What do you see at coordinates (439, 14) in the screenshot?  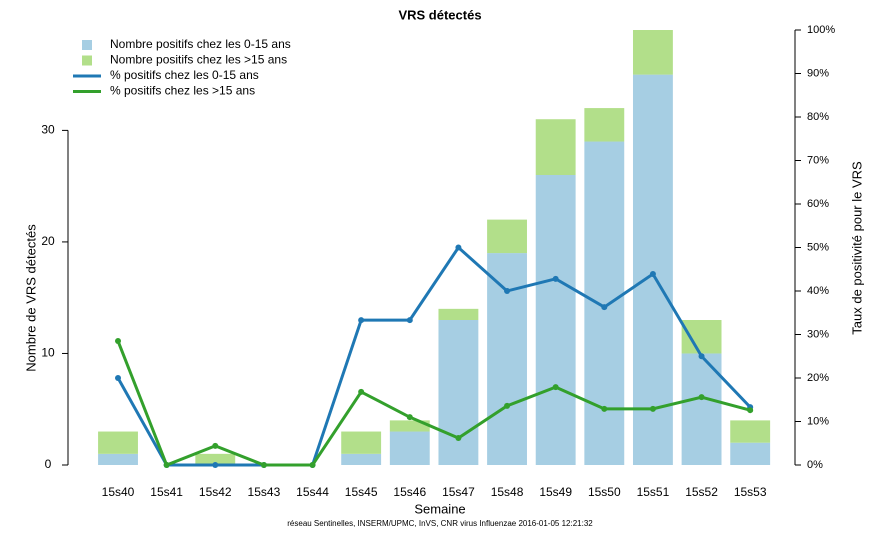 I see `chart-title: VRS détectés` at bounding box center [439, 14].